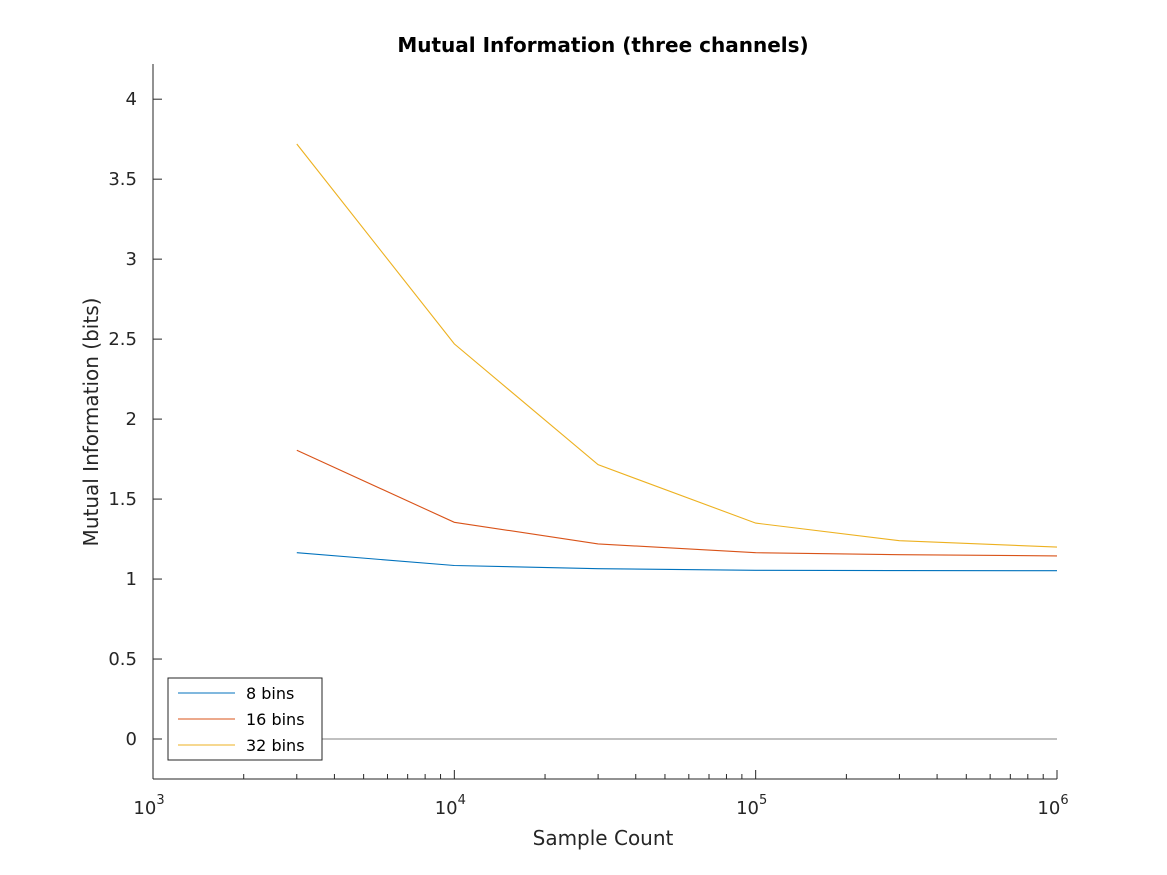 Image resolution: width=1167 pixels, height=875 pixels. Describe the element at coordinates (603, 838) in the screenshot. I see `x-axis-label: Sample Count` at that location.